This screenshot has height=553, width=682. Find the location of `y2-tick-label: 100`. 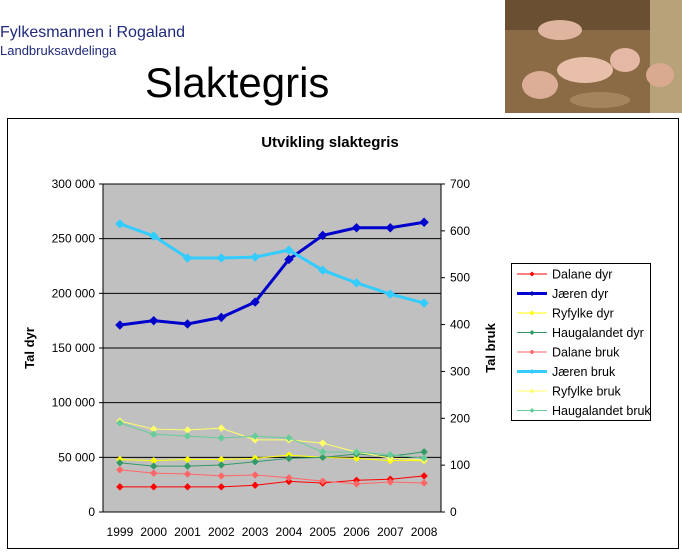

y2-tick-label: 100 is located at coordinates (460, 465).